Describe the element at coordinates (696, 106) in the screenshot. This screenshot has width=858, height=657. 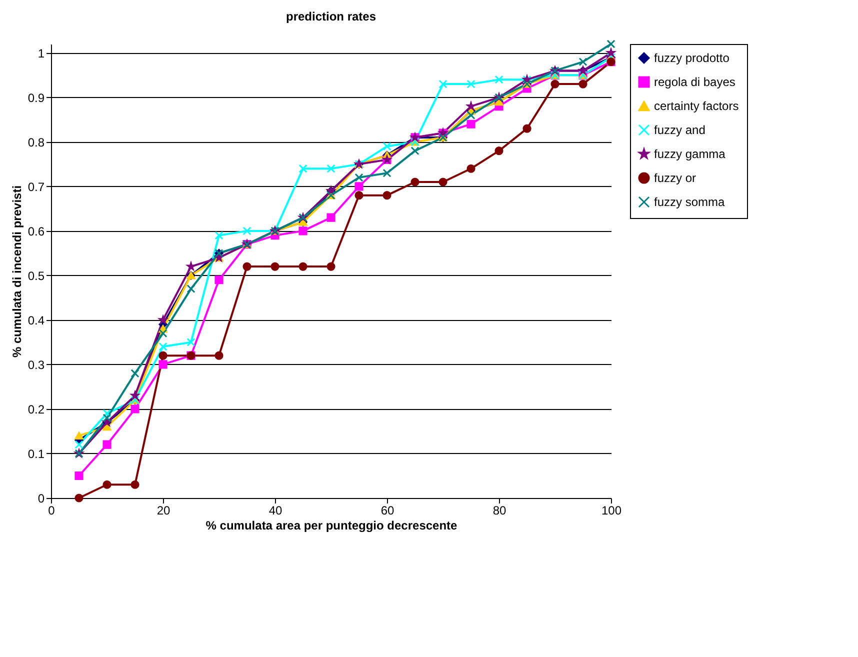
I see `legend-label: certainty factors` at that location.